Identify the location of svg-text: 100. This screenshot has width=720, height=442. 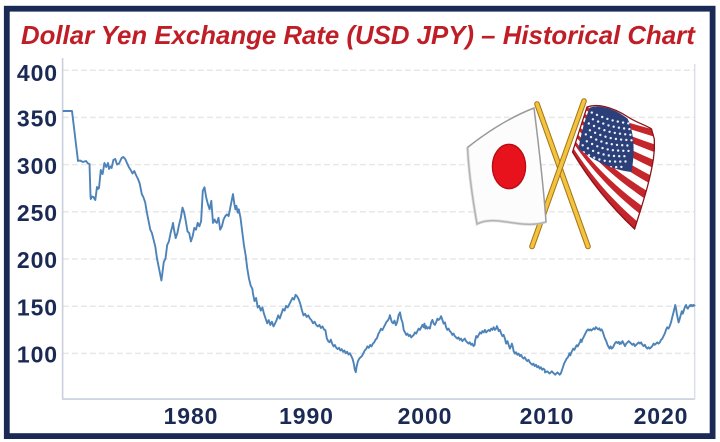
(37, 355).